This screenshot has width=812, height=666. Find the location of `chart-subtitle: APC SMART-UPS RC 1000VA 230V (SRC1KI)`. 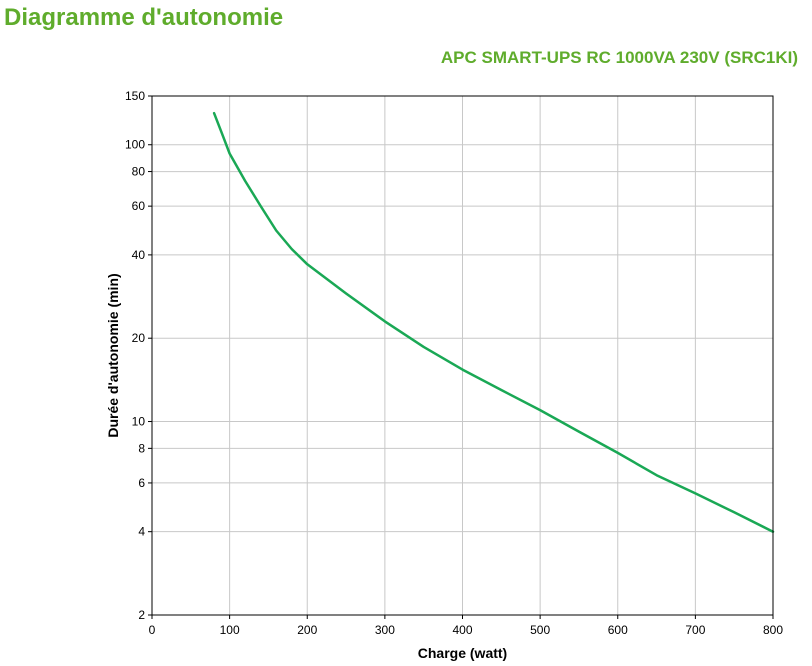

chart-subtitle: APC SMART-UPS RC 1000VA 230V (SRC1KI) is located at coordinates (619, 57).